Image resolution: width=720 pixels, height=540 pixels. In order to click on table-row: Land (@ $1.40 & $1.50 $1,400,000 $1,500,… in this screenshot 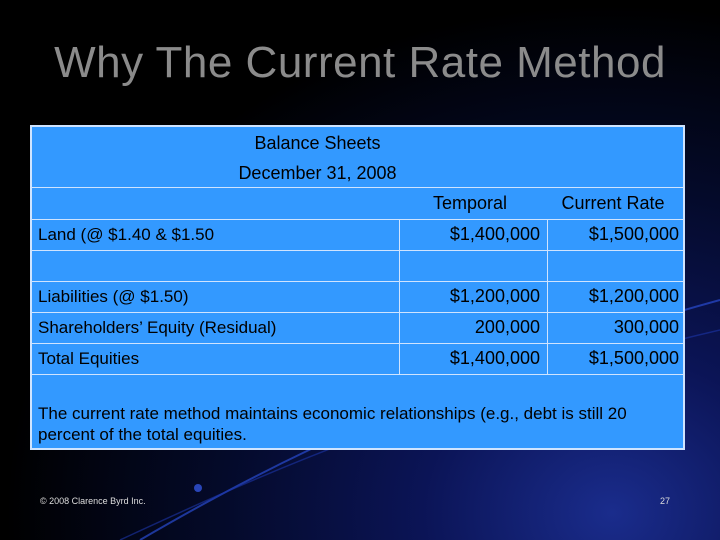, I will do `click(357, 234)`.